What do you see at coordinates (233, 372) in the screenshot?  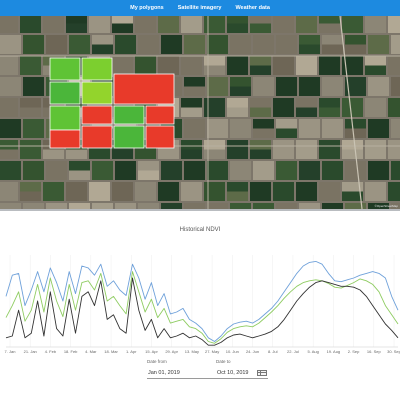 I see `date-to-value: Oct 10, 2019` at bounding box center [233, 372].